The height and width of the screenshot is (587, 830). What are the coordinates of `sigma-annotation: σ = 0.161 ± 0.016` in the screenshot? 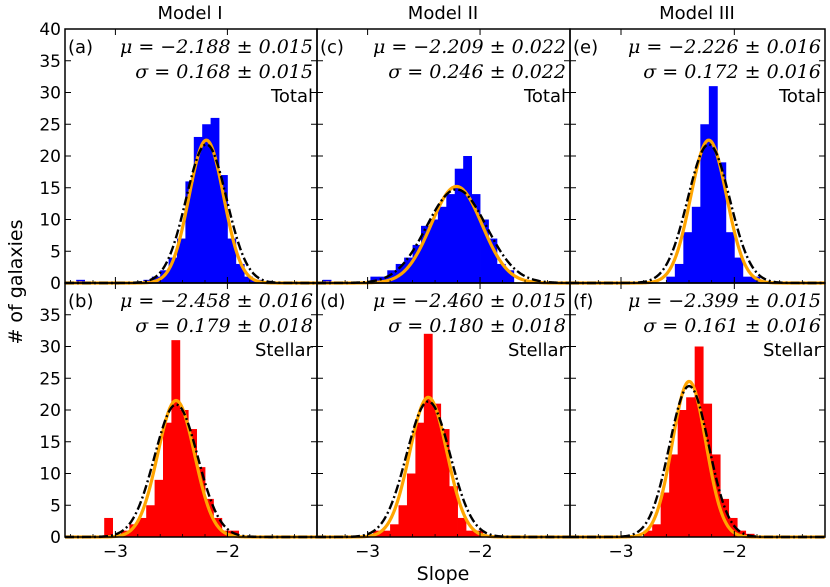 It's located at (732, 326).